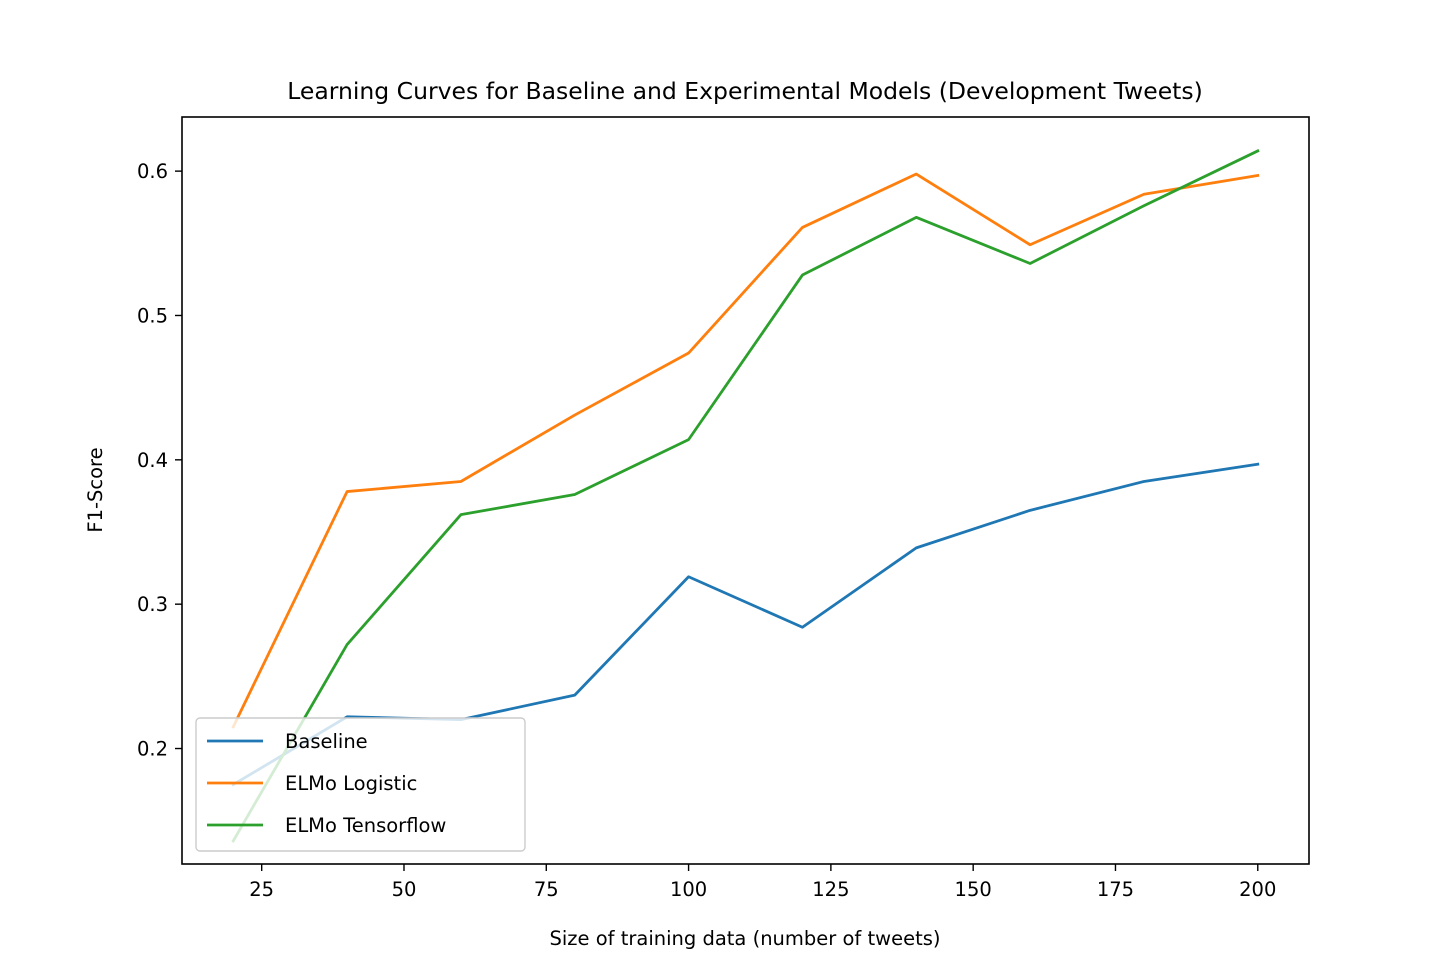 Image resolution: width=1454 pixels, height=972 pixels. Describe the element at coordinates (261, 889) in the screenshot. I see `x-tick-label: 25` at that location.